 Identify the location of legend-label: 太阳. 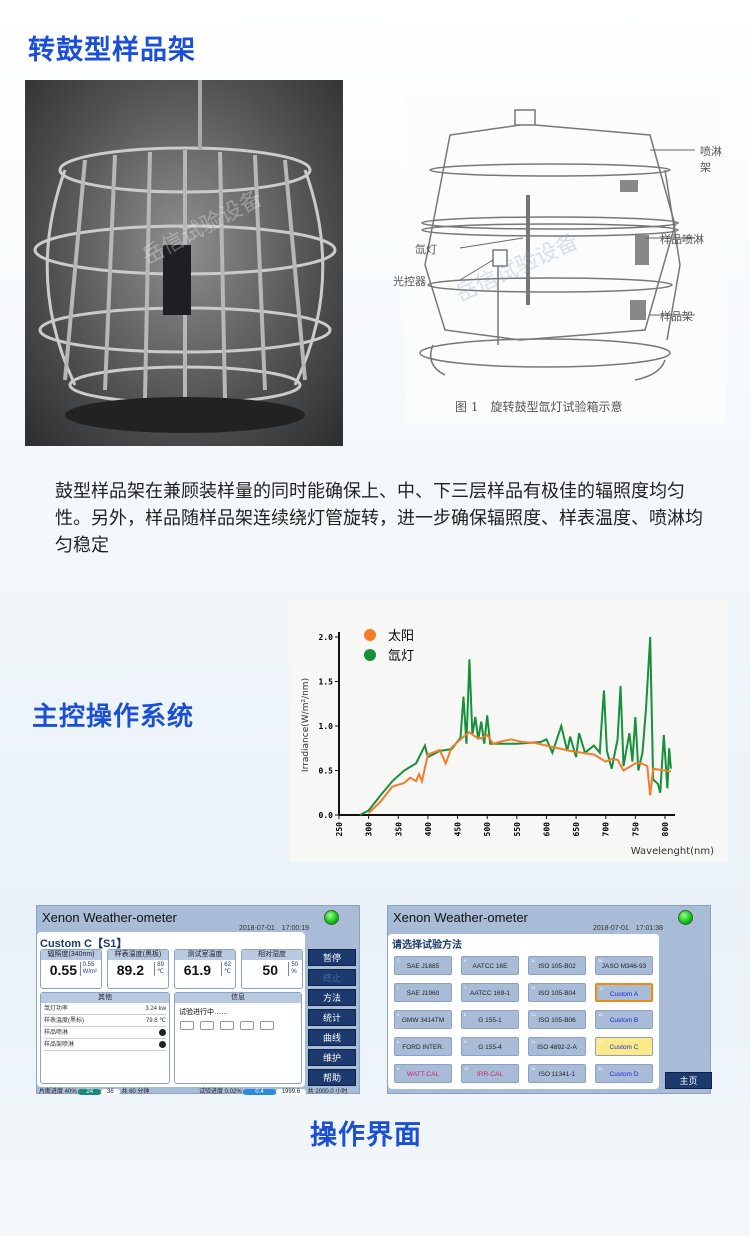
(401, 636).